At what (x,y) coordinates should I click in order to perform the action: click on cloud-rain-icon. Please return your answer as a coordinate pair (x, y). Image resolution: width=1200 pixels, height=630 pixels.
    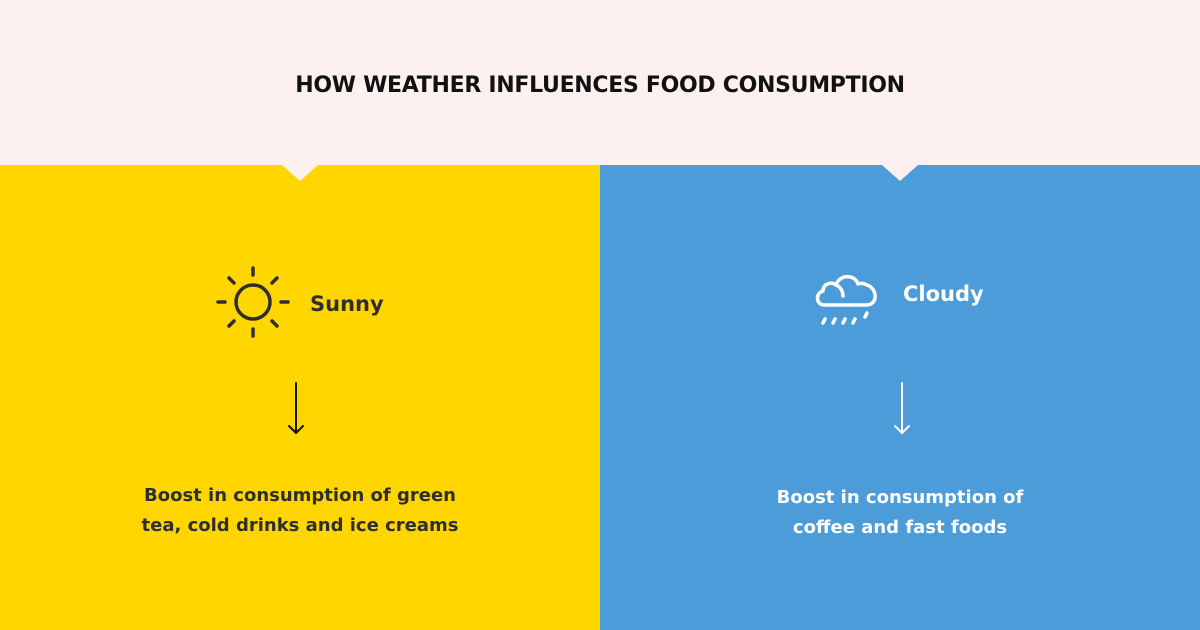
    Looking at the image, I should click on (846, 299).